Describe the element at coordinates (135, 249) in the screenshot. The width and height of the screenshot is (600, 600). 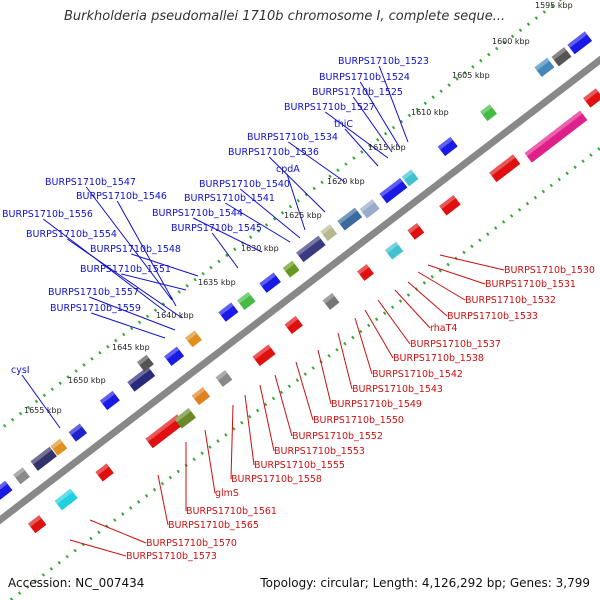
I see `forward-gene-label: BURPS1710b_1548` at that location.